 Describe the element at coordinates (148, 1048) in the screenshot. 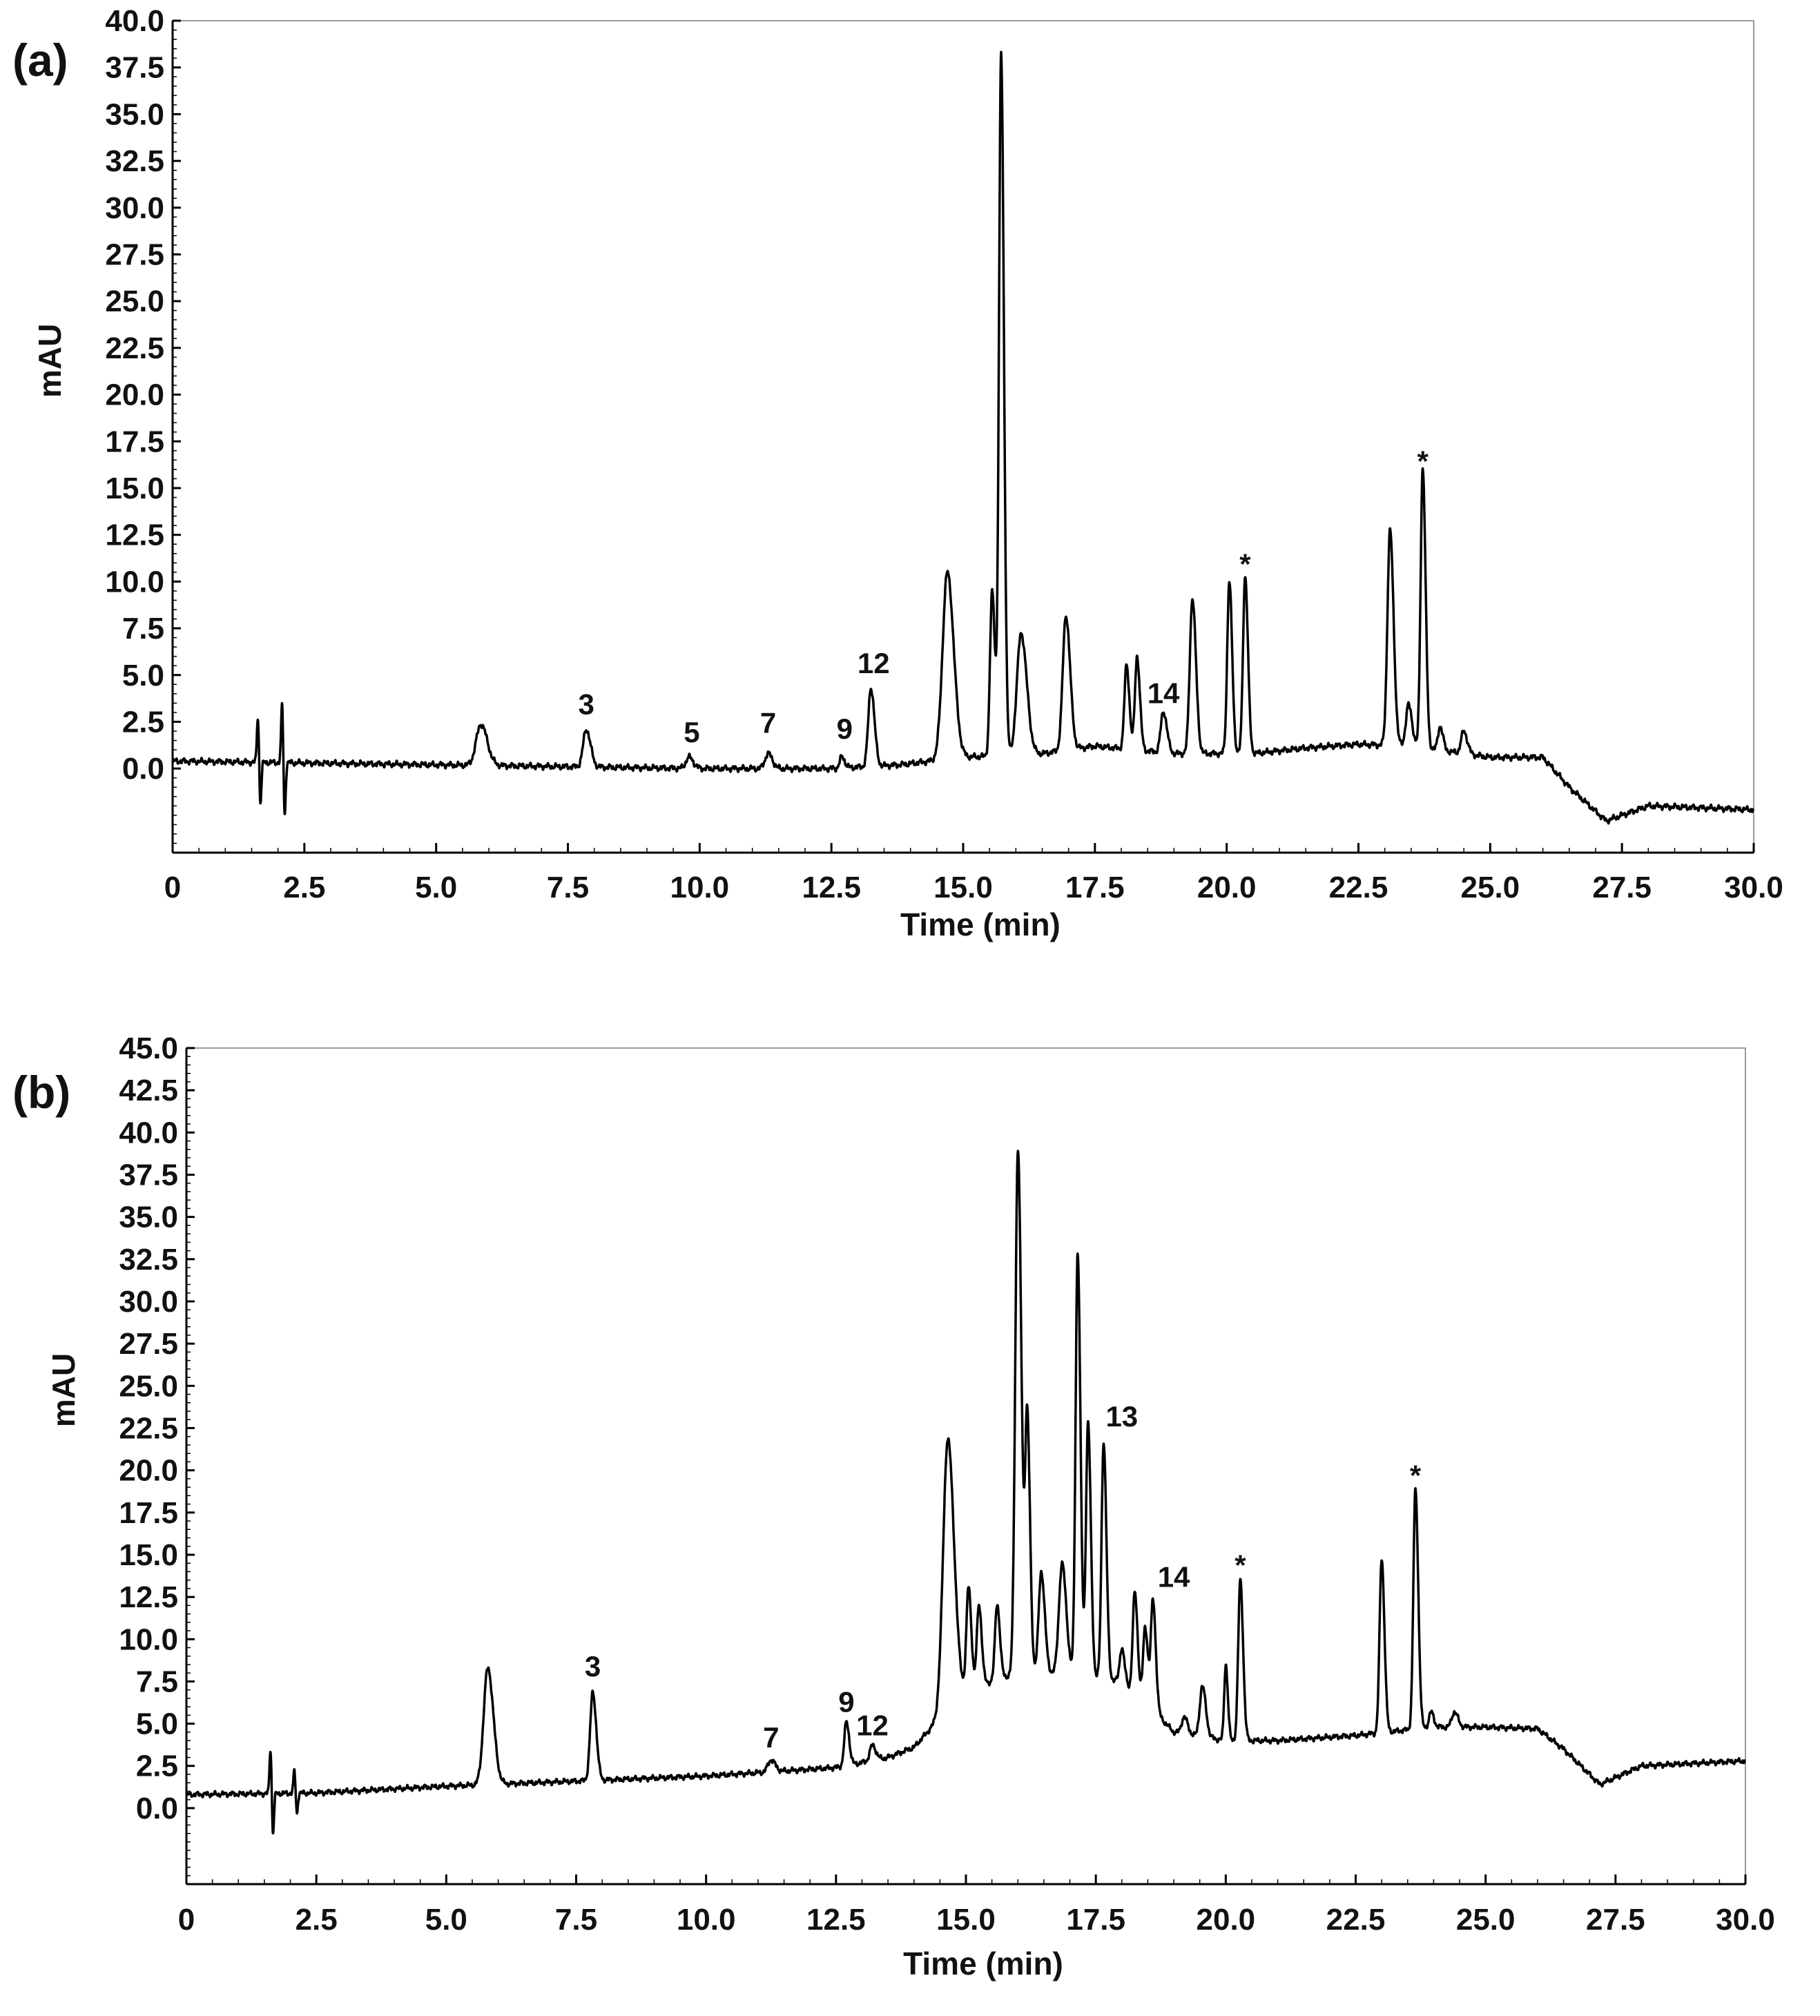

I see `y-tick-label: 45.0` at that location.